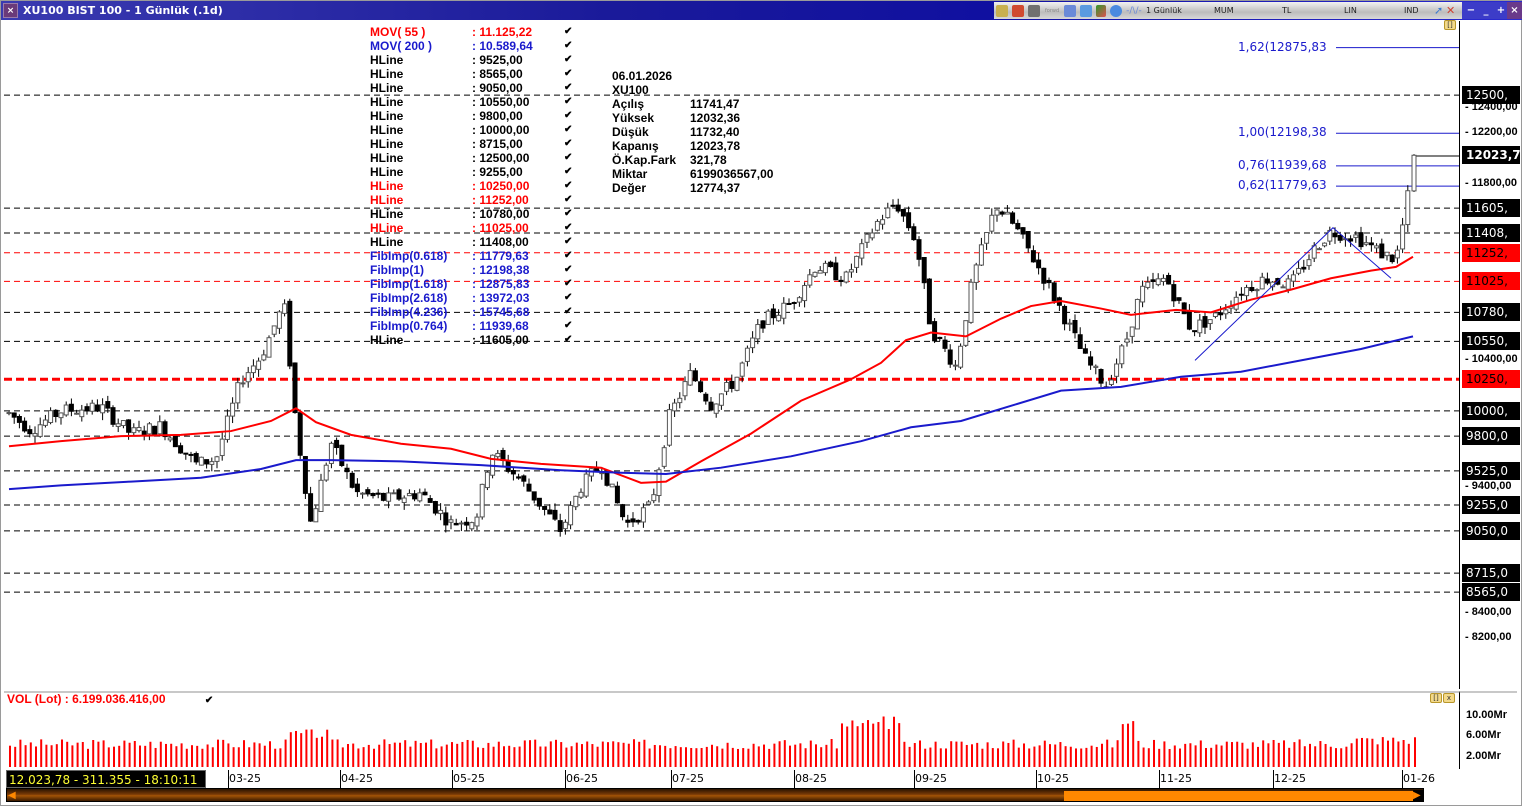  I want to click on grid-icon, so click(1002, 10).